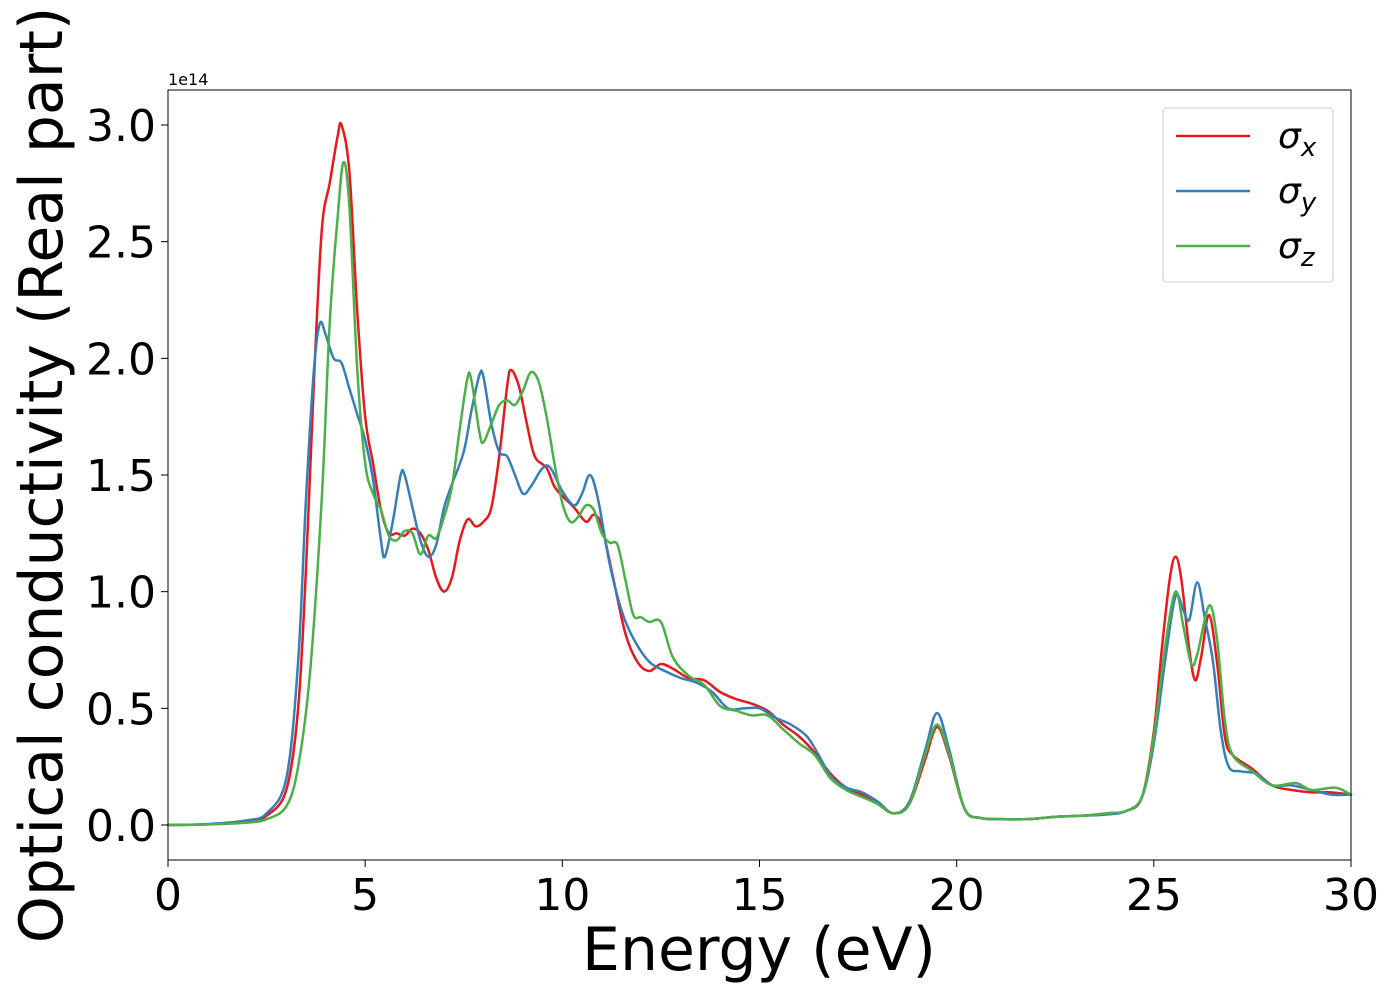 The width and height of the screenshot is (1400, 1000). Describe the element at coordinates (760, 895) in the screenshot. I see `x-tick-label: 15` at that location.